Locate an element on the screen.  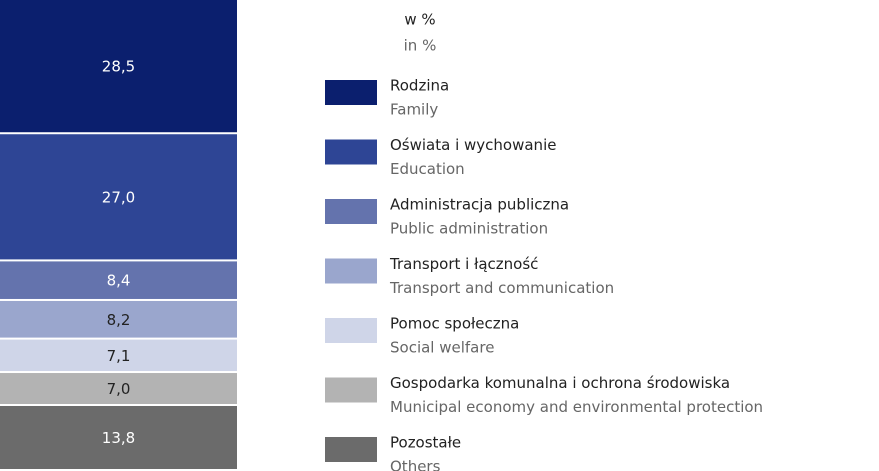
legend-label: Rodzina is located at coordinates (419, 86).